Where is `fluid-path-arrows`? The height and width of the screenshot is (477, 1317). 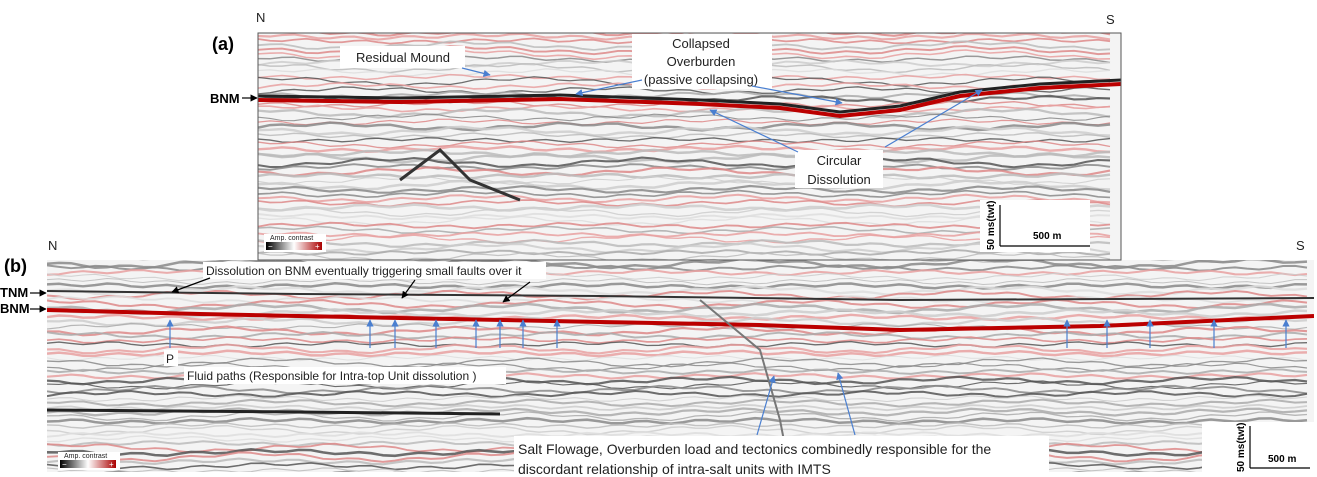
fluid-path-arrows is located at coordinates (728, 333).